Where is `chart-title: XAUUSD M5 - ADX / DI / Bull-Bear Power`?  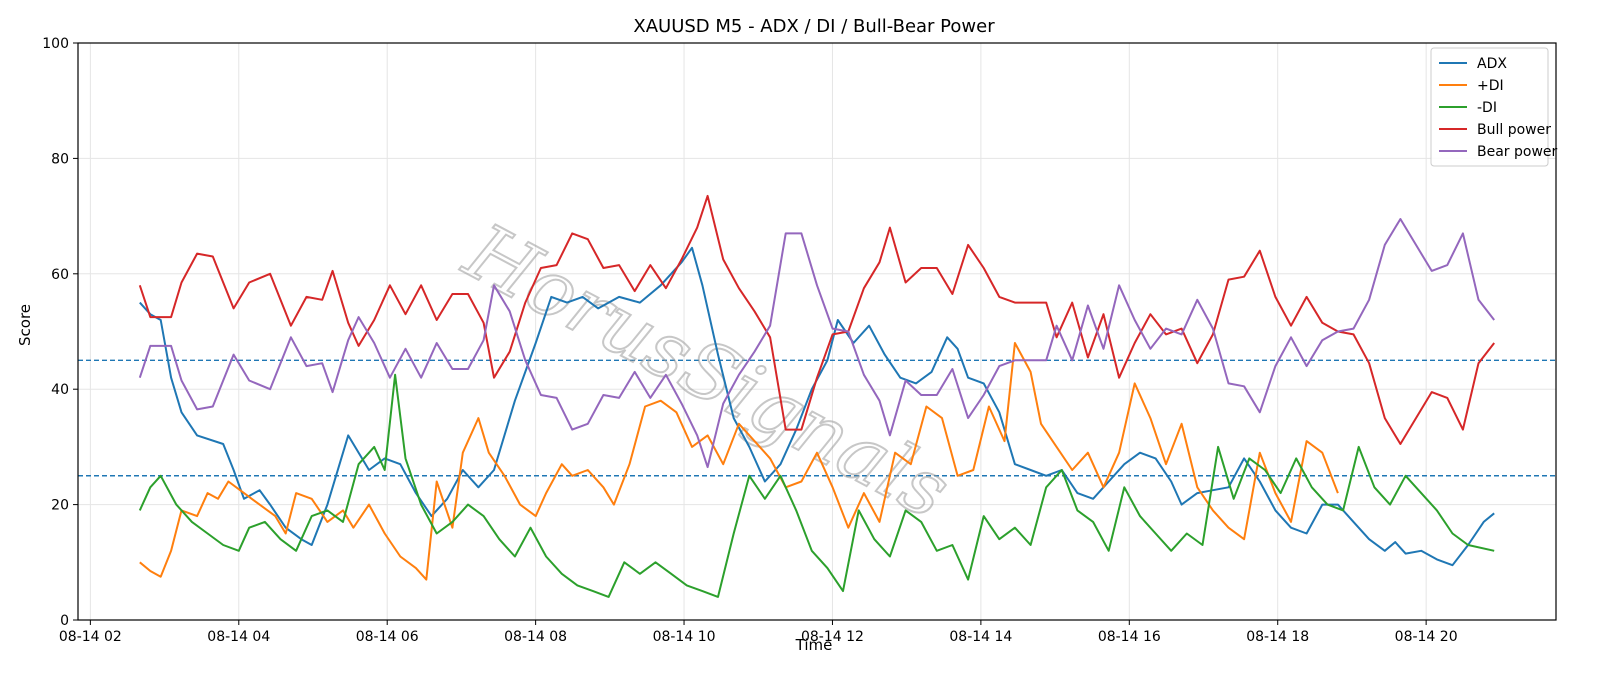
chart-title: XAUUSD M5 - ADX / DI / Bull-Bear Power is located at coordinates (814, 26).